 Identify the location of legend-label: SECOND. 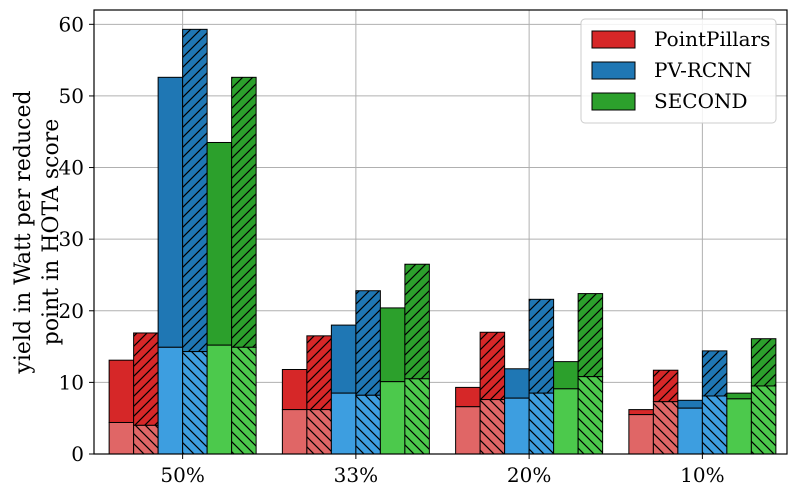
(701, 101).